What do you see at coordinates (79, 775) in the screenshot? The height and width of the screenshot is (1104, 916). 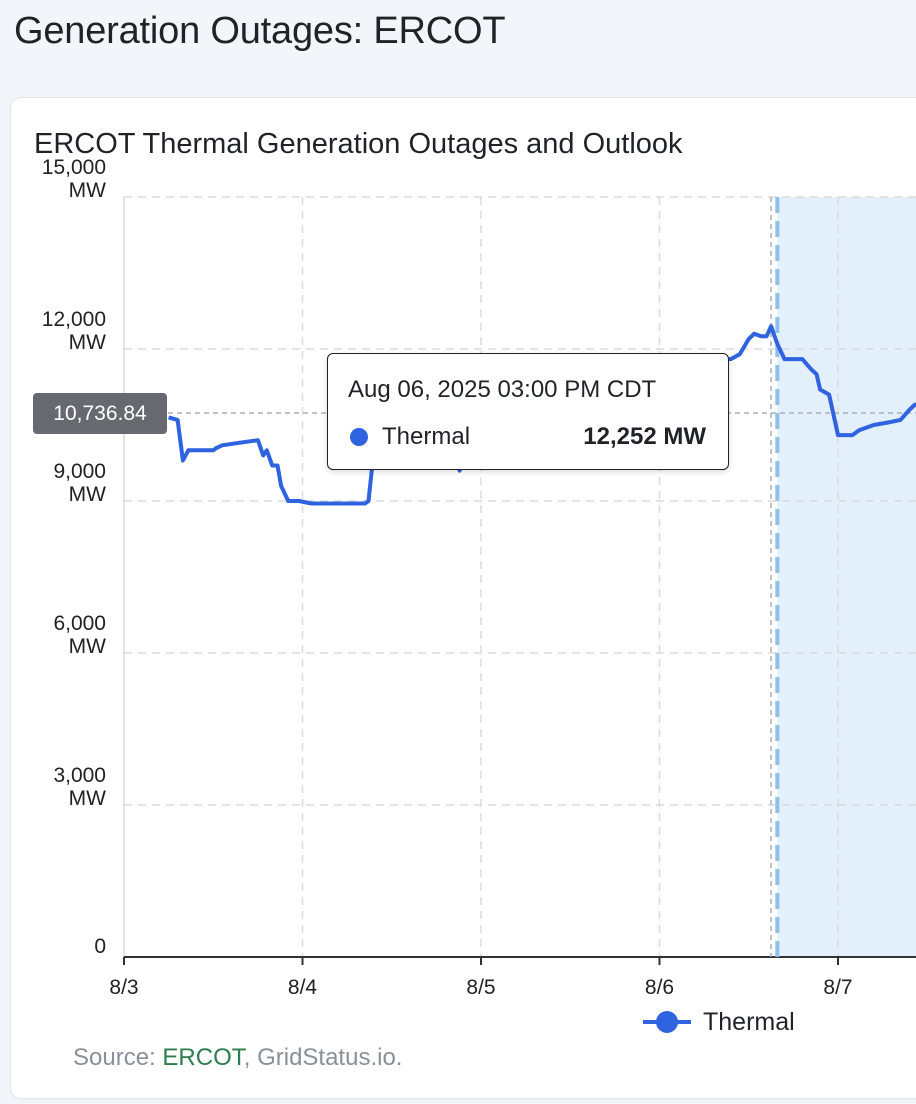 I see `y-tick-label: 3,000` at bounding box center [79, 775].